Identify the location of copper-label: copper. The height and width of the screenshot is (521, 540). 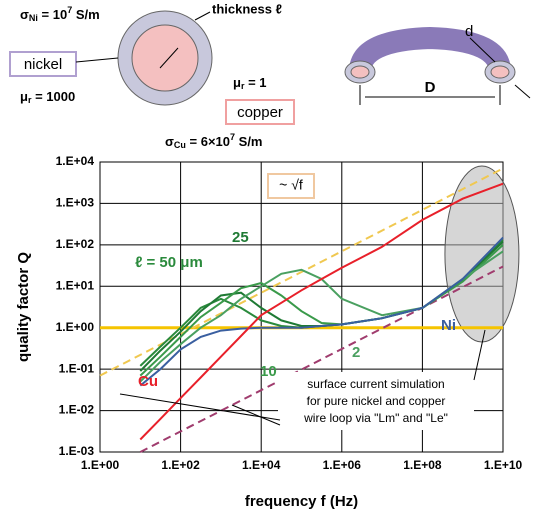
(260, 112).